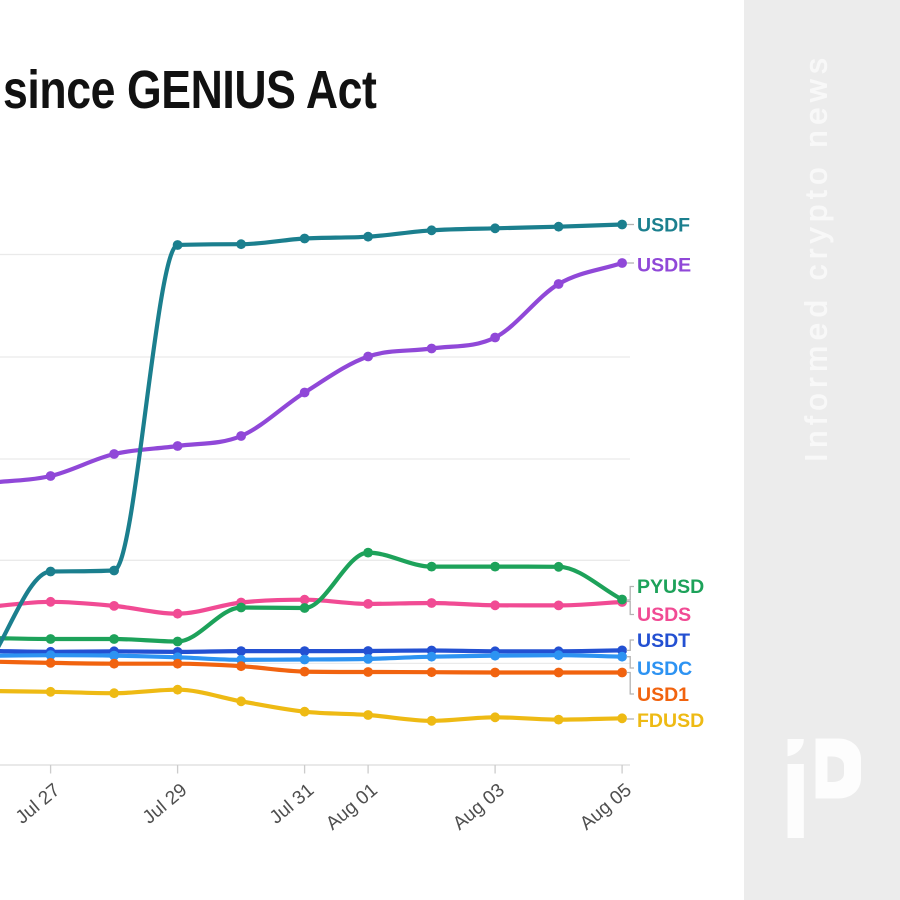 The image size is (900, 900). Describe the element at coordinates (663, 695) in the screenshot. I see `svg-text: USD1` at that location.